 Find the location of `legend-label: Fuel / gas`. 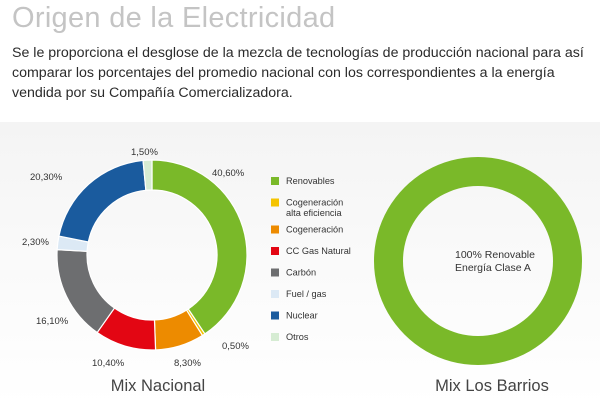

legend-label: Fuel / gas is located at coordinates (306, 294).